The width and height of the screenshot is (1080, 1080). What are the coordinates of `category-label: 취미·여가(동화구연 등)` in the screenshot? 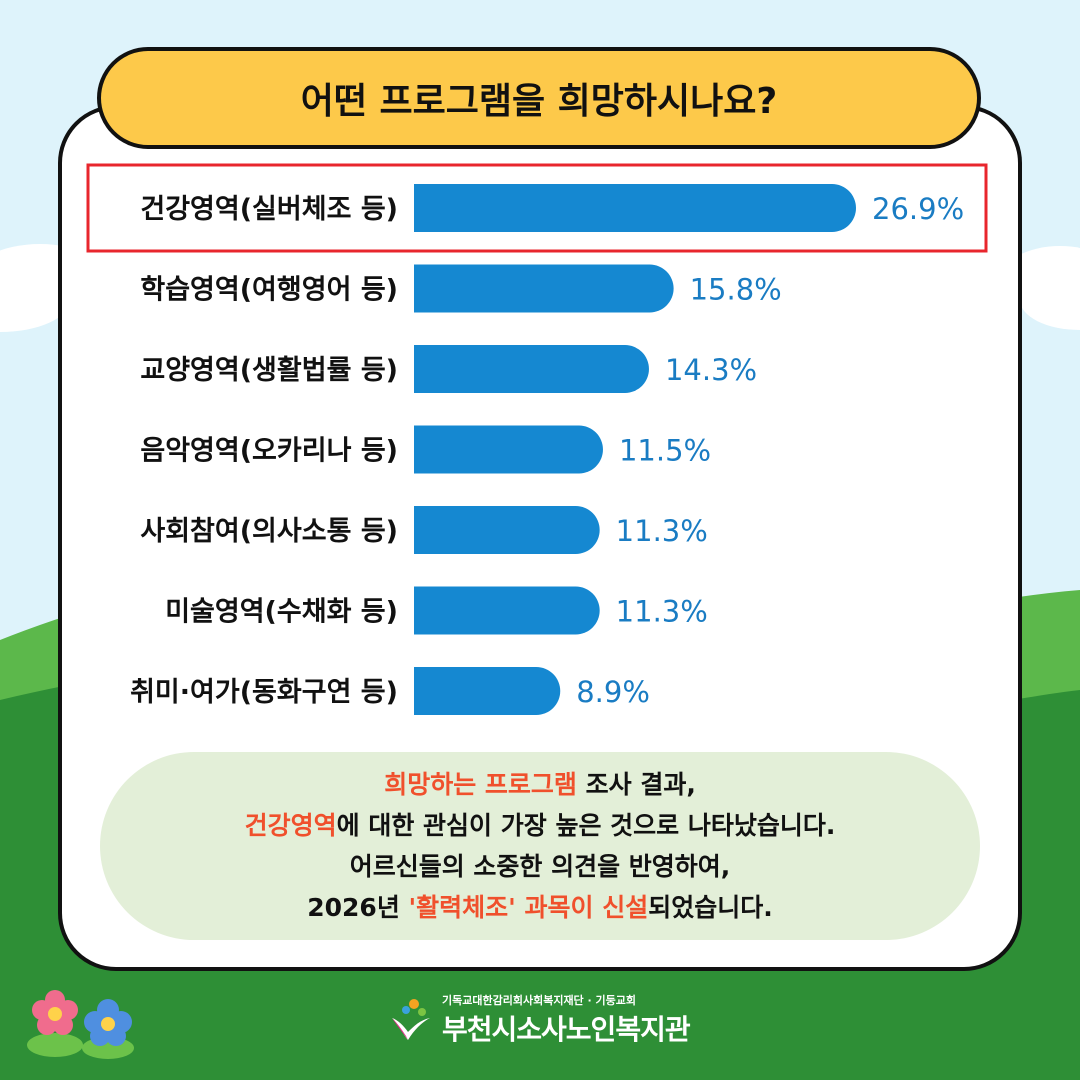 It's located at (264, 692).